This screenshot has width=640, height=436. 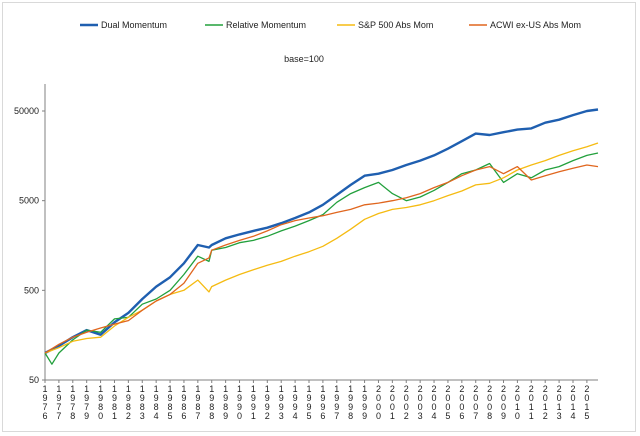 What do you see at coordinates (535, 25) in the screenshot?
I see `legend-label-acwi-ex-us-abs-mom: ACWI ex-US Abs Mom` at bounding box center [535, 25].